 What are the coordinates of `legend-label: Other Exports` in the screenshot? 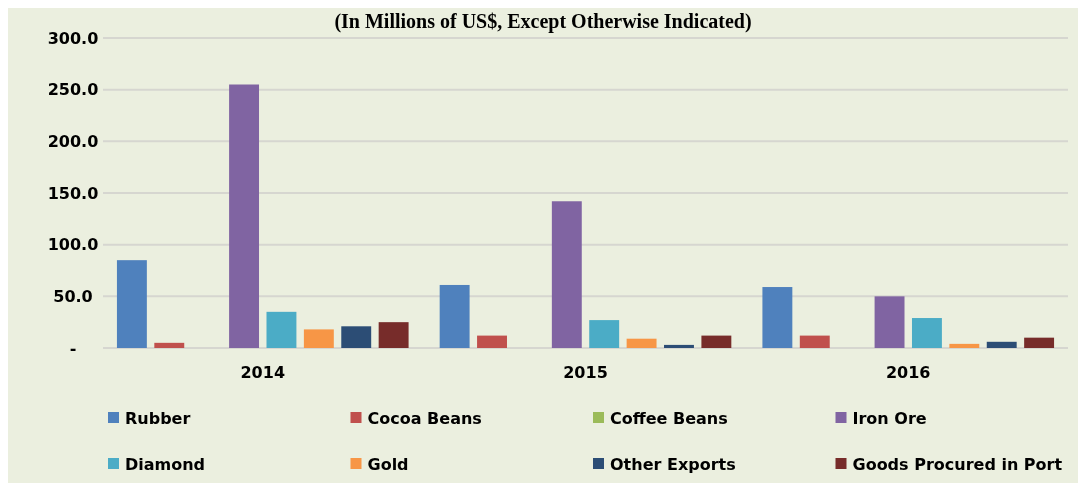 It's located at (673, 464).